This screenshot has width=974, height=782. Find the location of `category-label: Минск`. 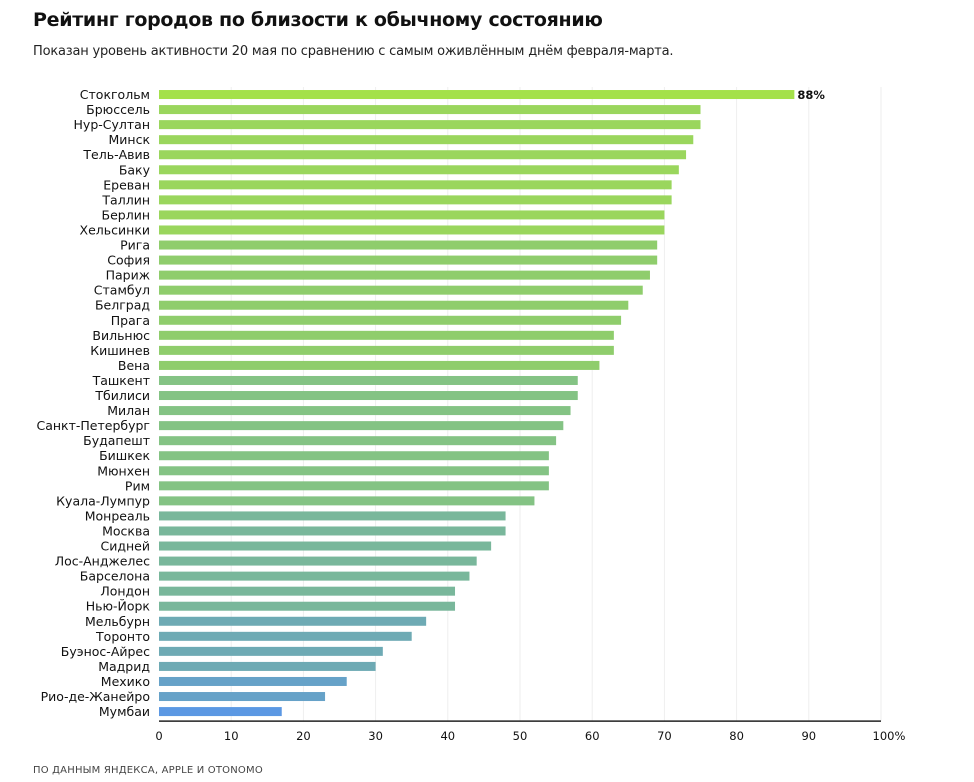

category-label: Минск is located at coordinates (129, 139).